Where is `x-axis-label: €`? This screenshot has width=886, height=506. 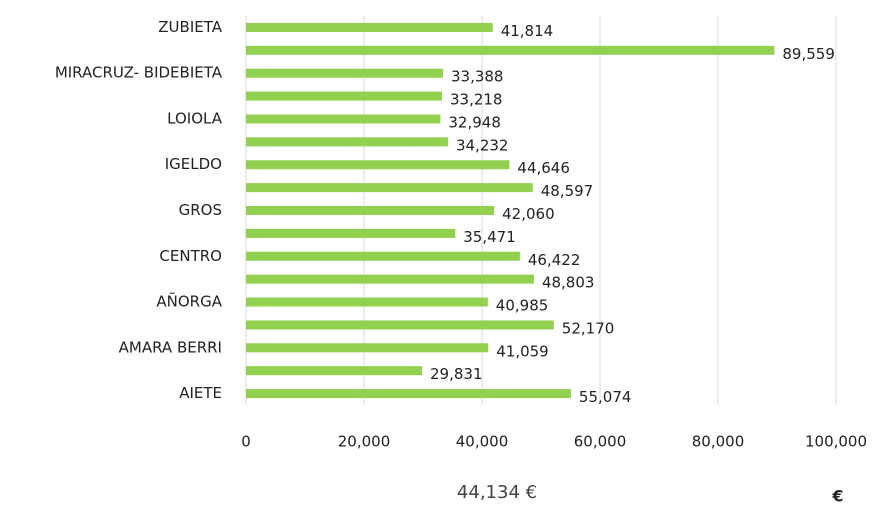 x-axis-label: € is located at coordinates (837, 496).